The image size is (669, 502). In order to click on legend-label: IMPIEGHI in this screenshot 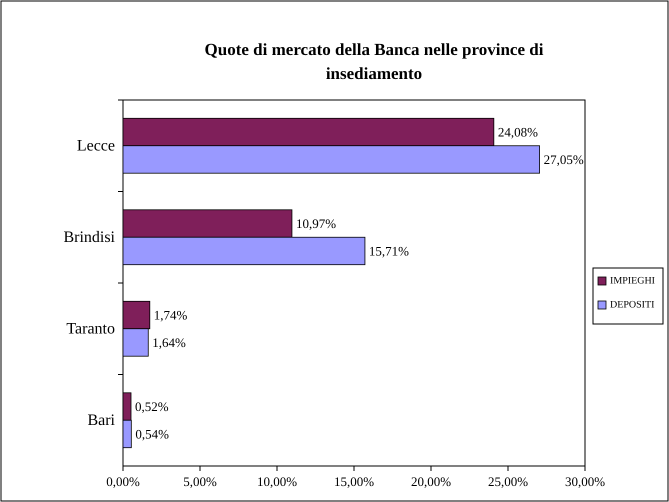, I will do `click(632, 281)`.